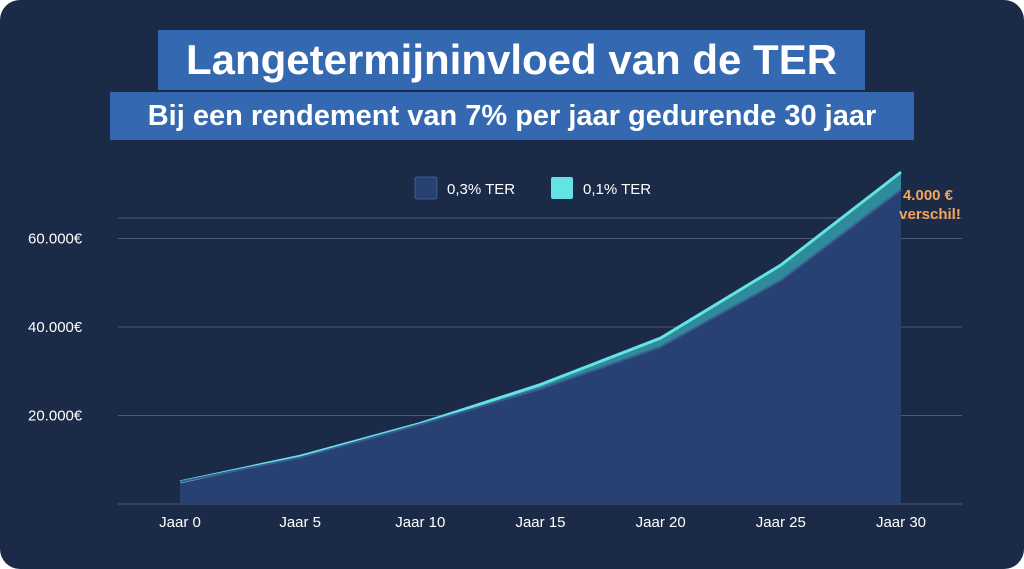 The height and width of the screenshot is (569, 1024). What do you see at coordinates (901, 522) in the screenshot?
I see `x-tick-label: Jaar 30` at bounding box center [901, 522].